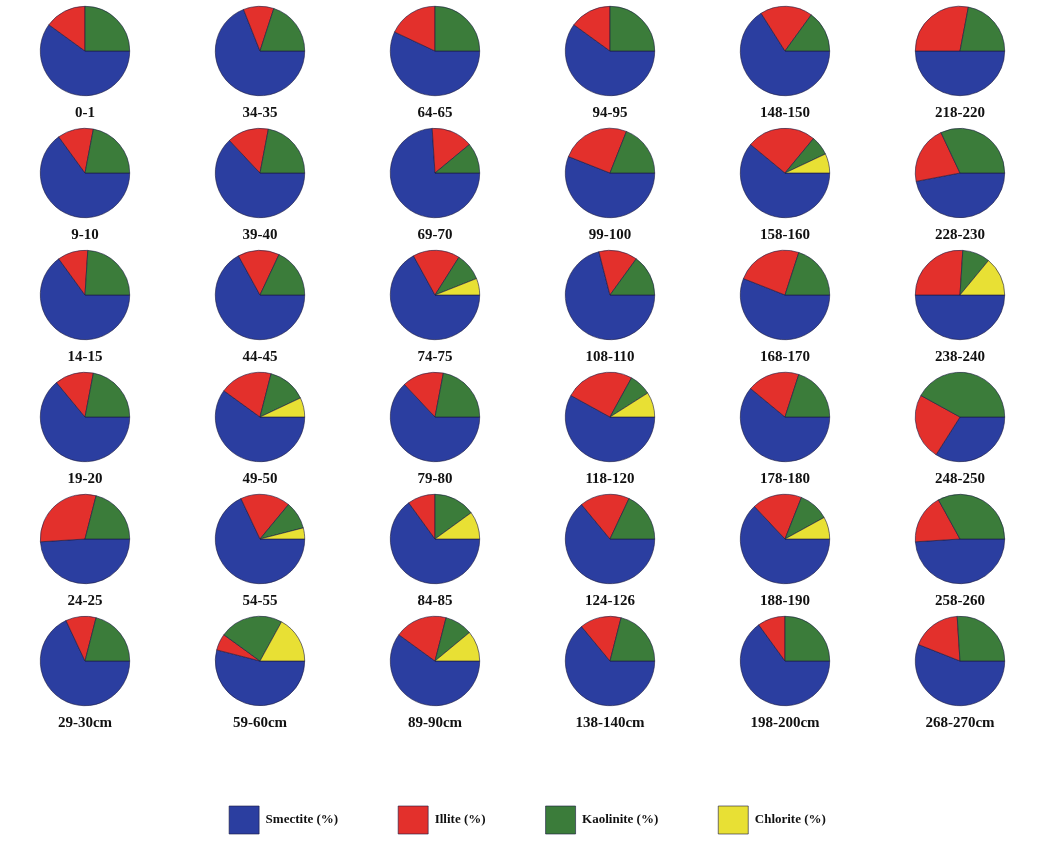 The height and width of the screenshot is (844, 1055). Describe the element at coordinates (785, 477) in the screenshot. I see `text: 178-180` at that location.